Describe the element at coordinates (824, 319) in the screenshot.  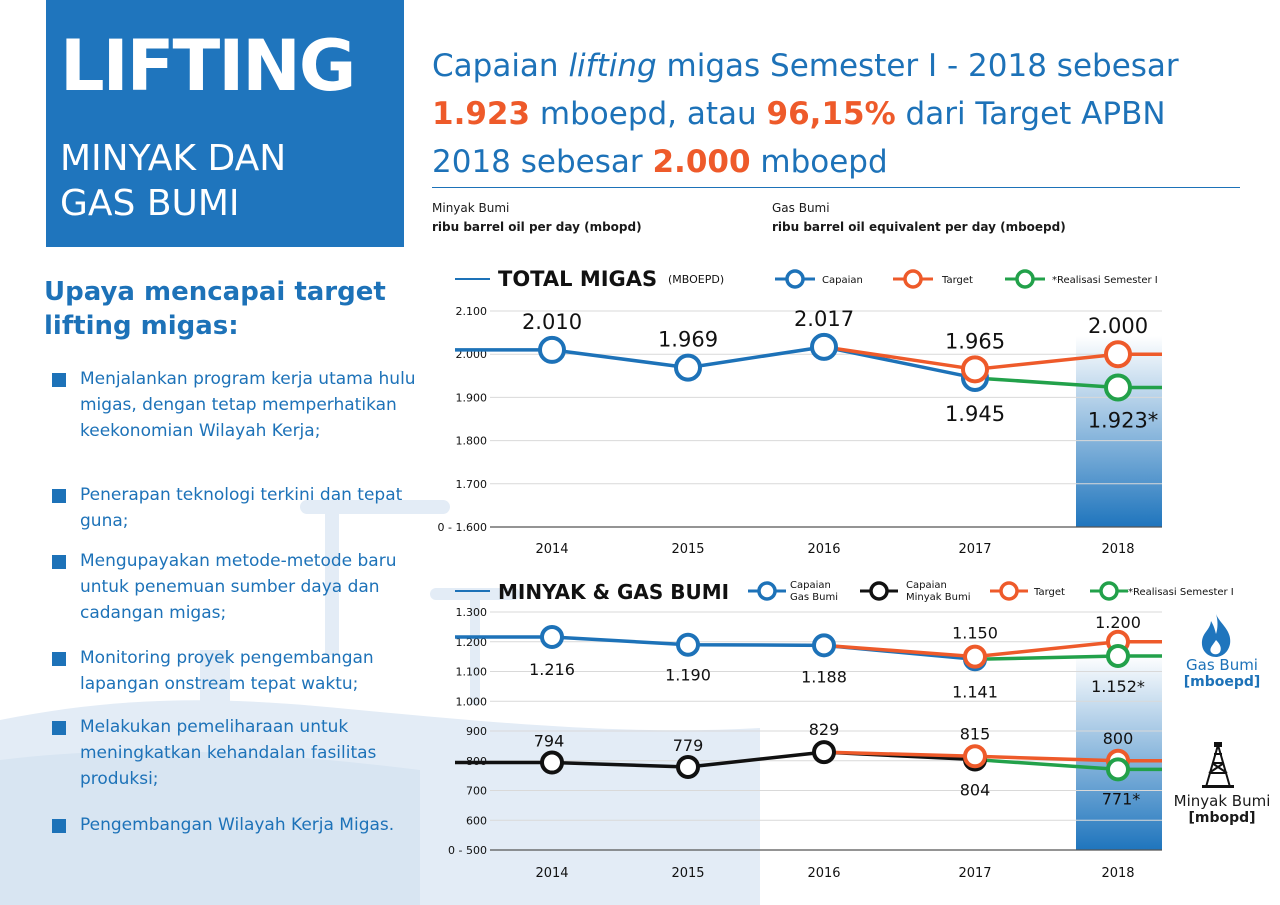
I see `data-label: 2.017` at that location.